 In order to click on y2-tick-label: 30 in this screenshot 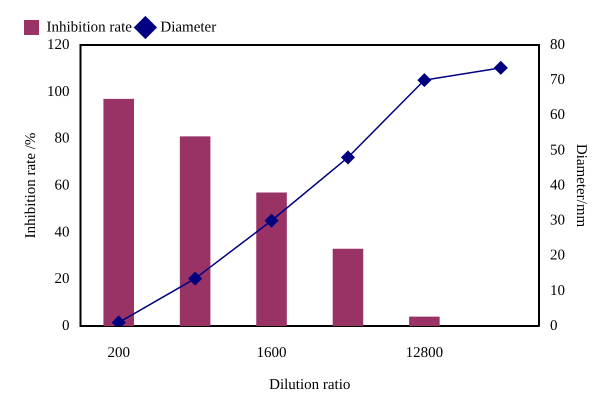, I will do `click(557, 220)`.